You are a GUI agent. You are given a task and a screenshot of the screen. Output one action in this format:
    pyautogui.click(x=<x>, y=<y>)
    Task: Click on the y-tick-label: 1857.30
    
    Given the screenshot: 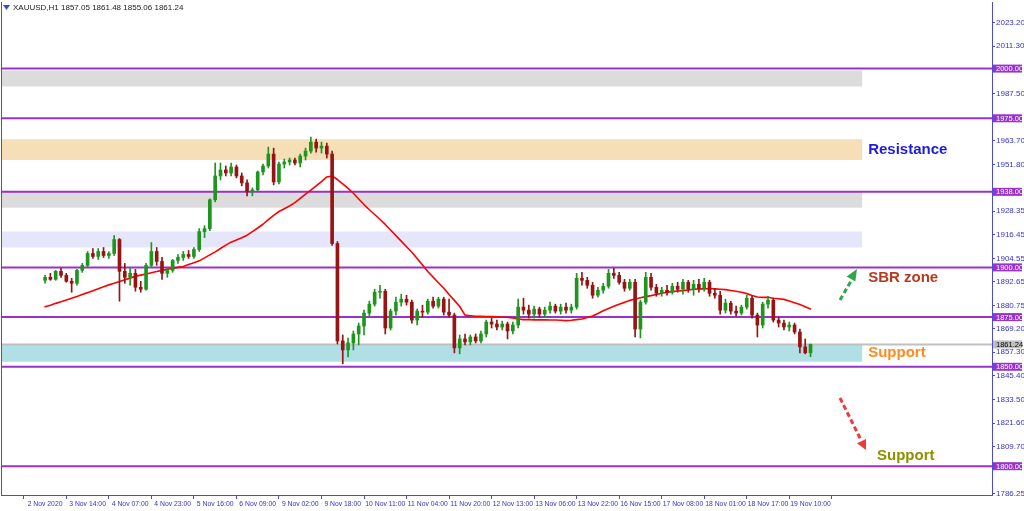 What is the action you would take?
    pyautogui.click(x=1010, y=352)
    